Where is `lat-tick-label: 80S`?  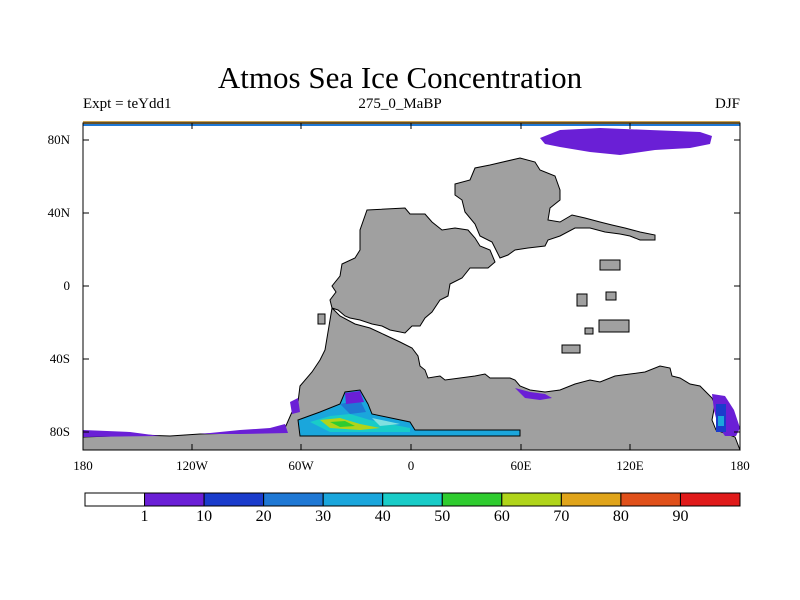 lat-tick-label: 80S is located at coordinates (59, 431).